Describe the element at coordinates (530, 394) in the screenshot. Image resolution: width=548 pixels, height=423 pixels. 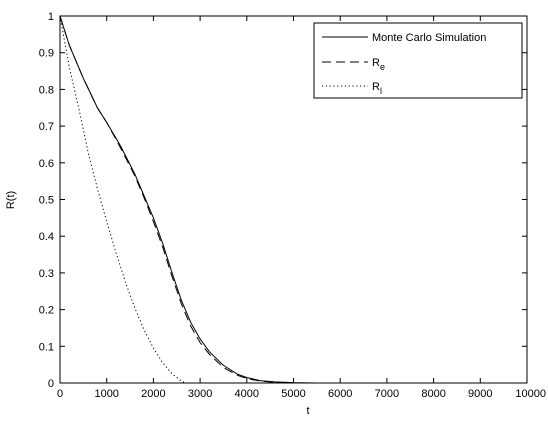
I see `x-tick-label: 10000` at that location.